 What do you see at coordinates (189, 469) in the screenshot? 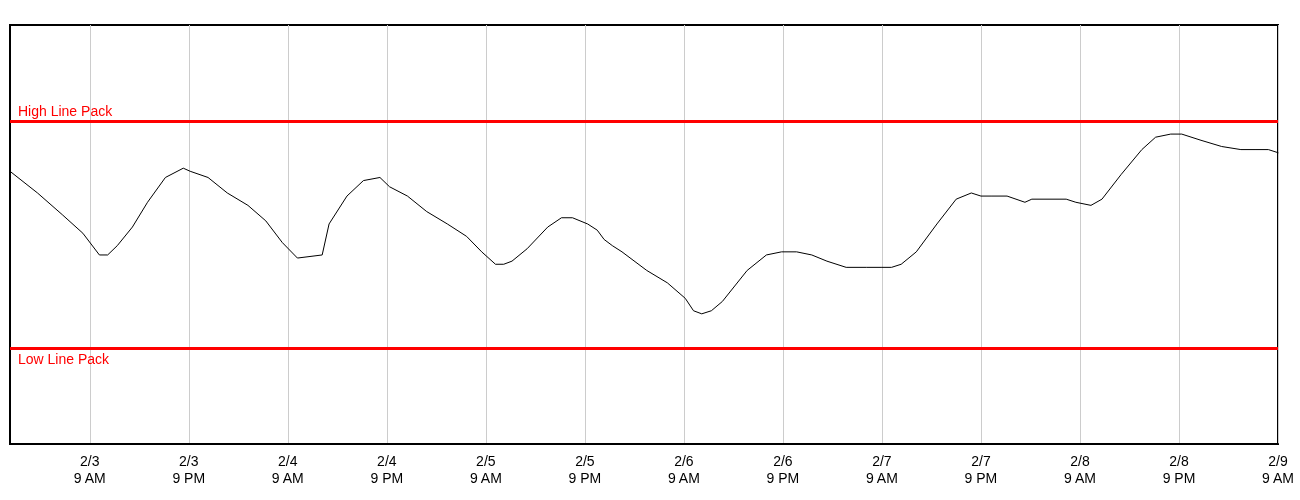
I see `x-tick-label: 2/3 9 PM` at bounding box center [189, 469].